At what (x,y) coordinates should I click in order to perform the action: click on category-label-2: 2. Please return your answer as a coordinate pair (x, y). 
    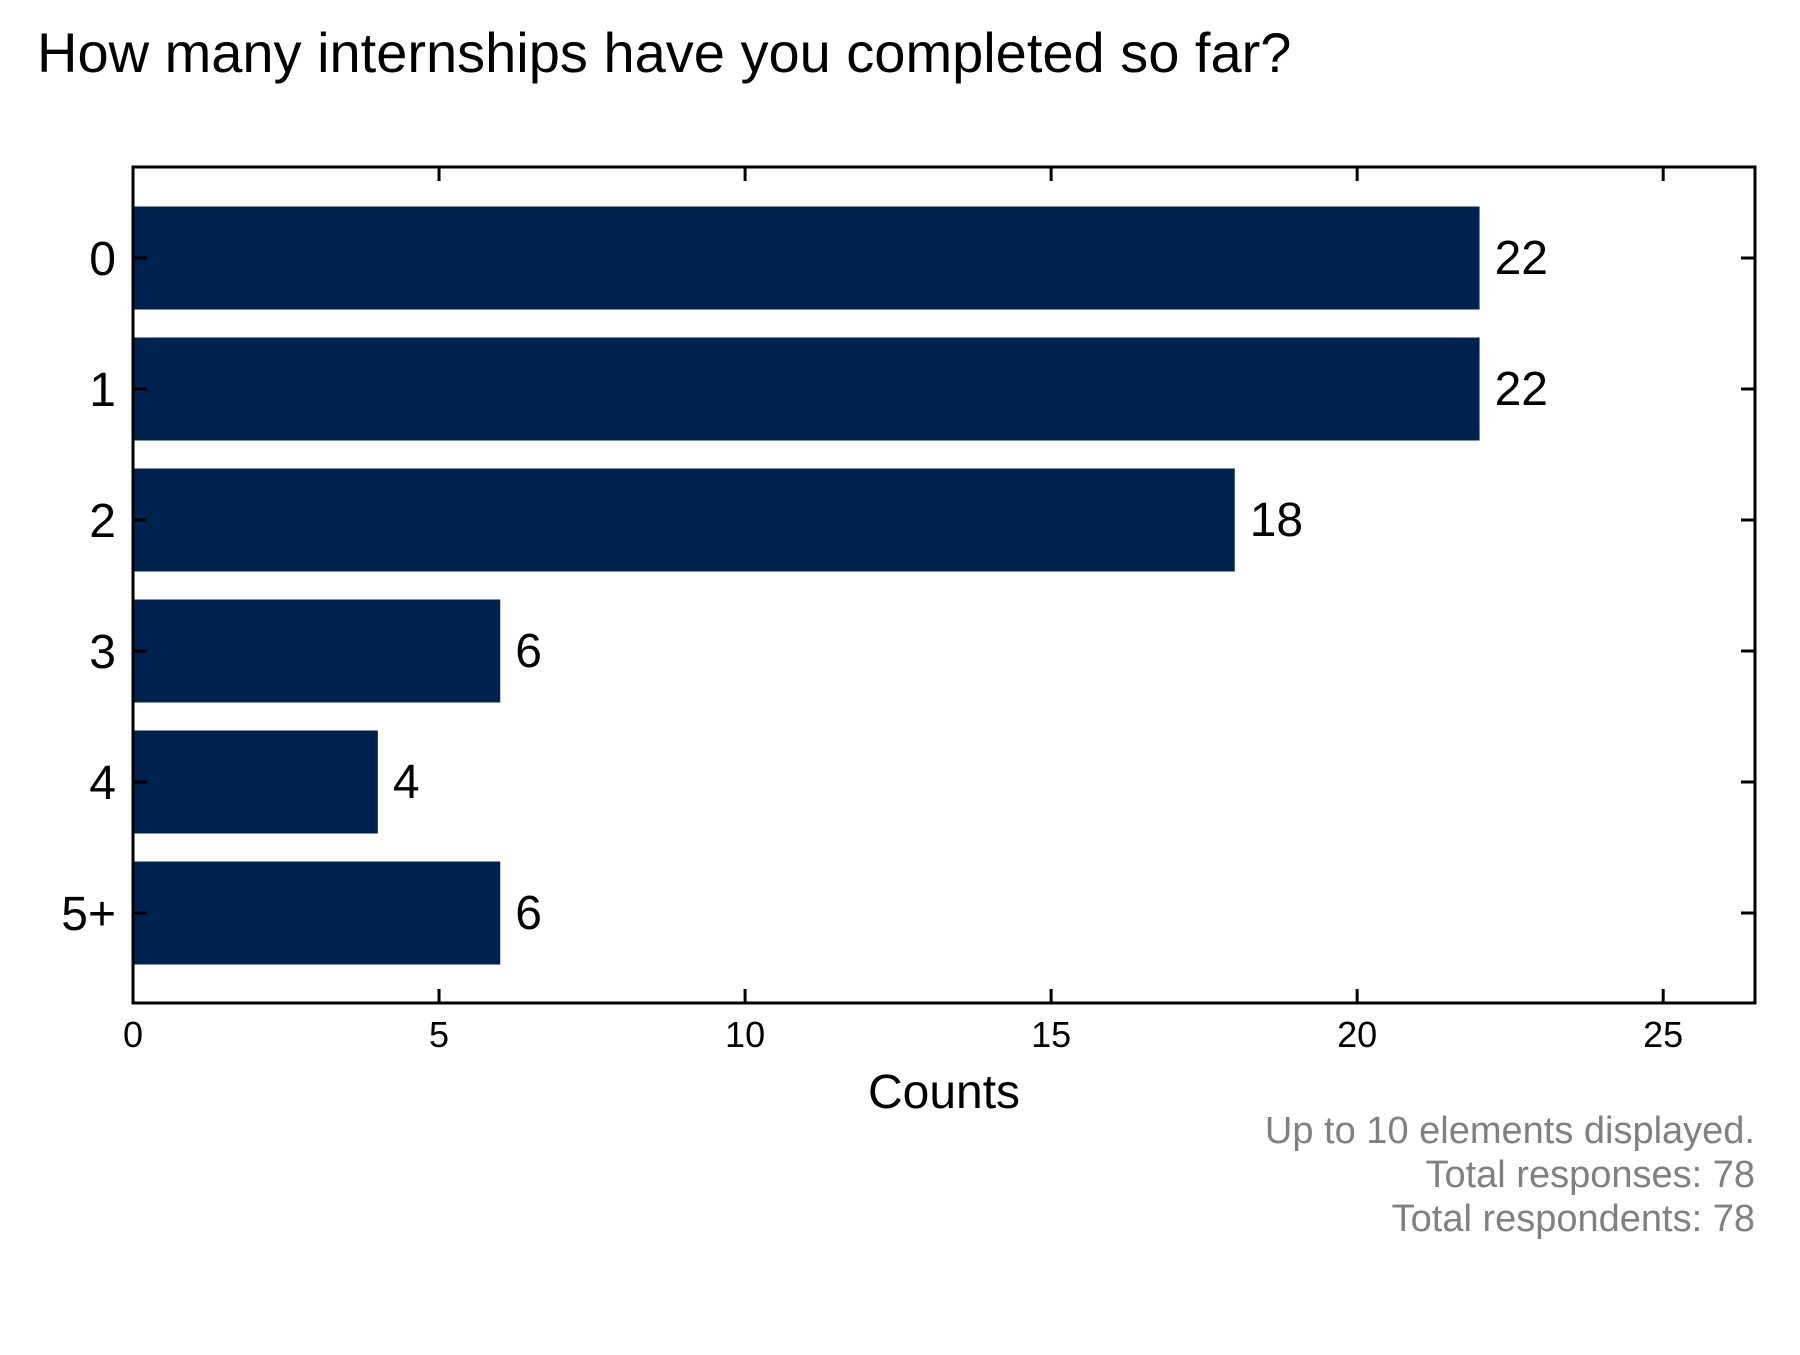
    Looking at the image, I should click on (102, 521).